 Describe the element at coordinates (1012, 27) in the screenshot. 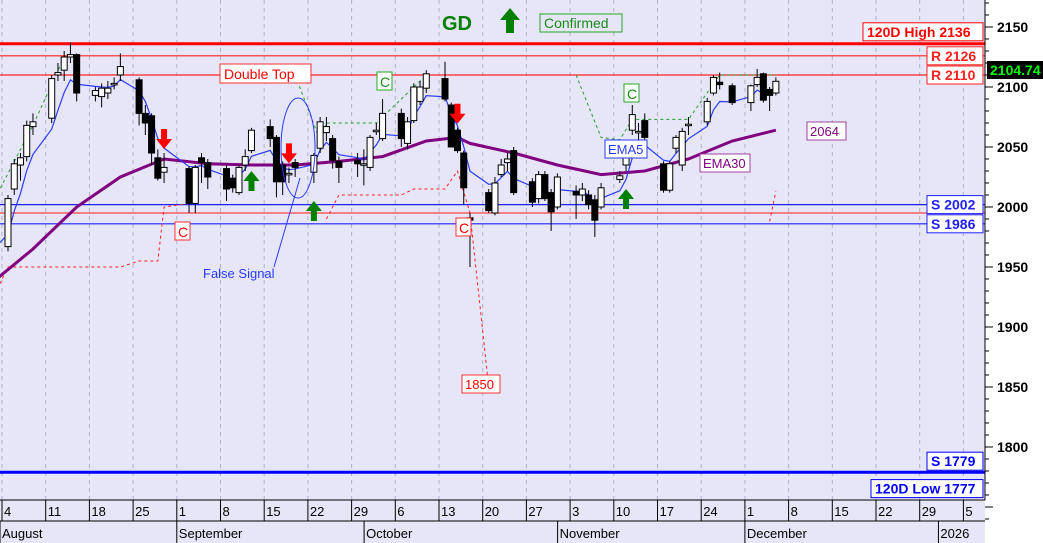

I see `y-tick-label: 2150` at that location.